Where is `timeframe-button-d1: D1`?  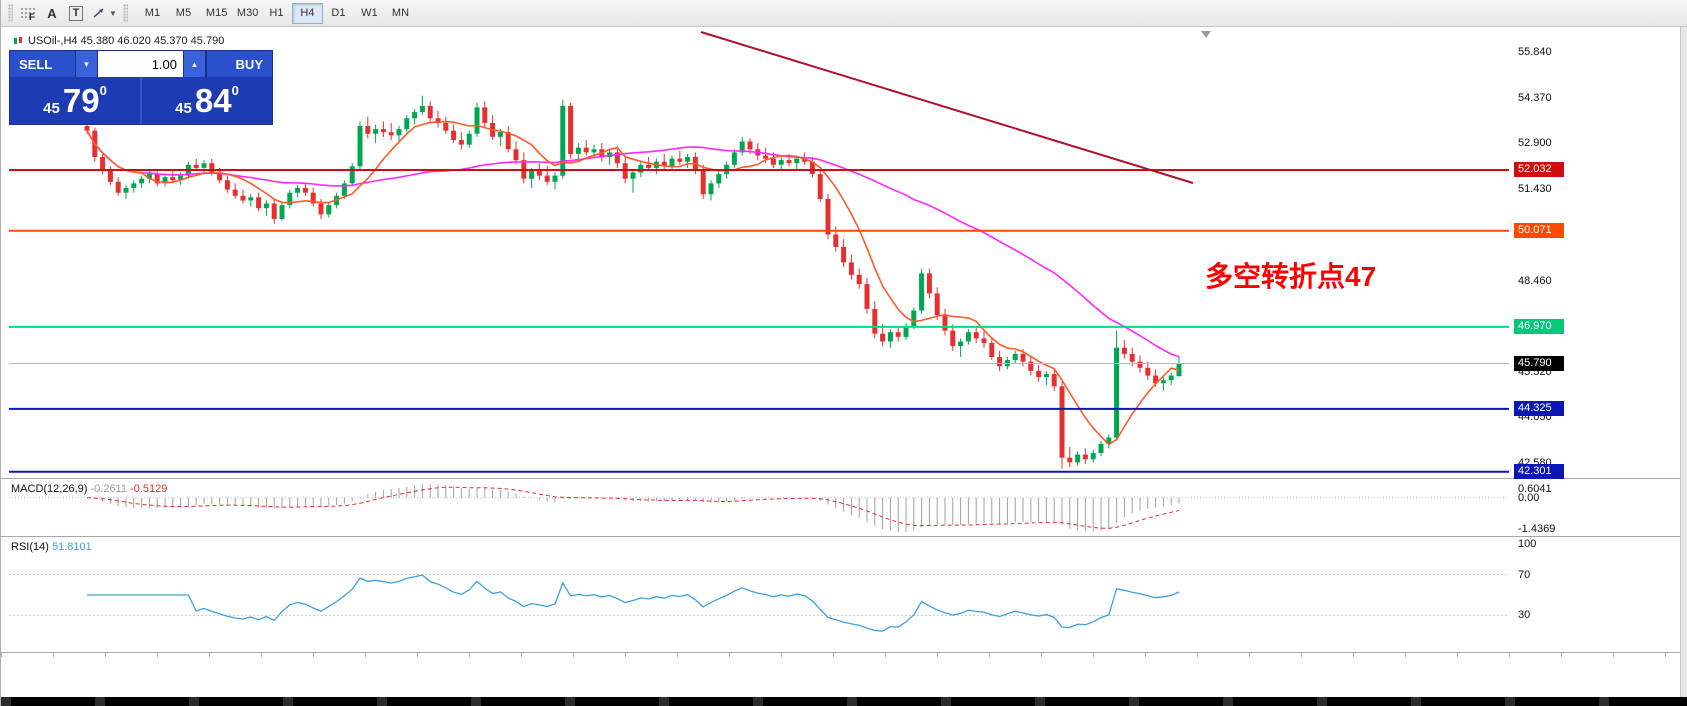
timeframe-button-d1: D1 is located at coordinates (338, 13).